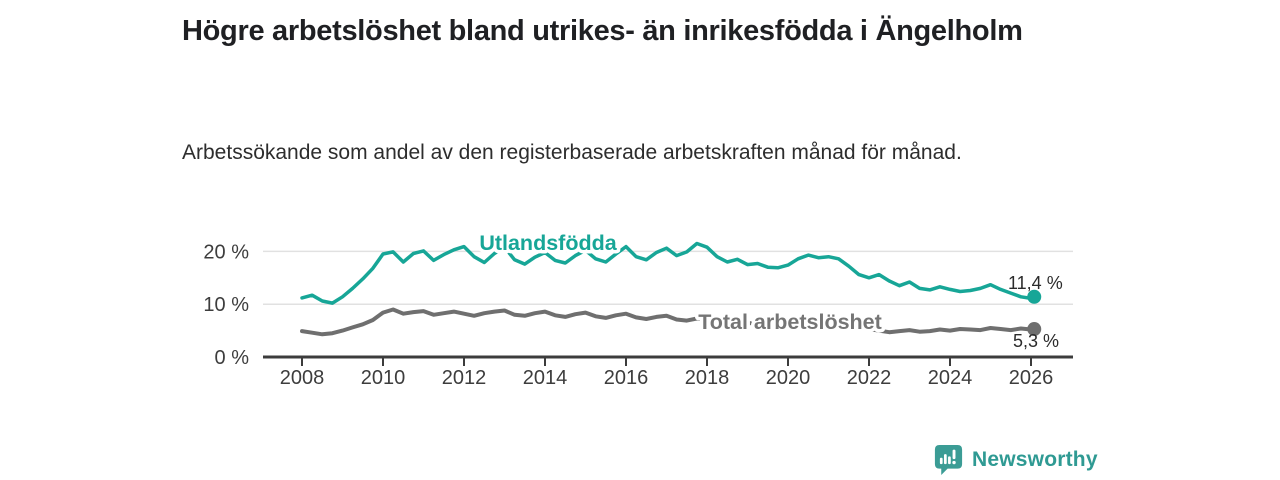  What do you see at coordinates (383, 378) in the screenshot?
I see `x-tick-label-2010: 2010` at bounding box center [383, 378].